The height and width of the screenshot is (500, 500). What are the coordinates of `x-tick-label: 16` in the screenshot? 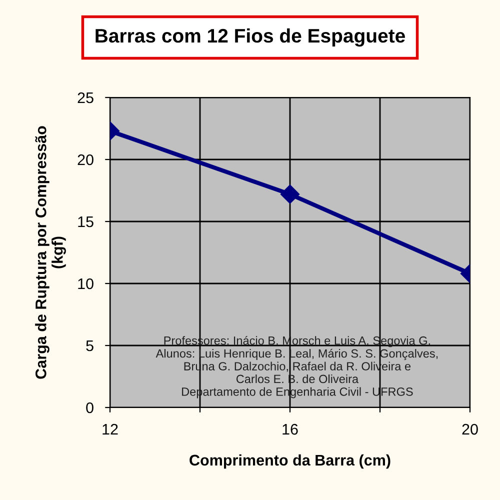 It's located at (290, 429).